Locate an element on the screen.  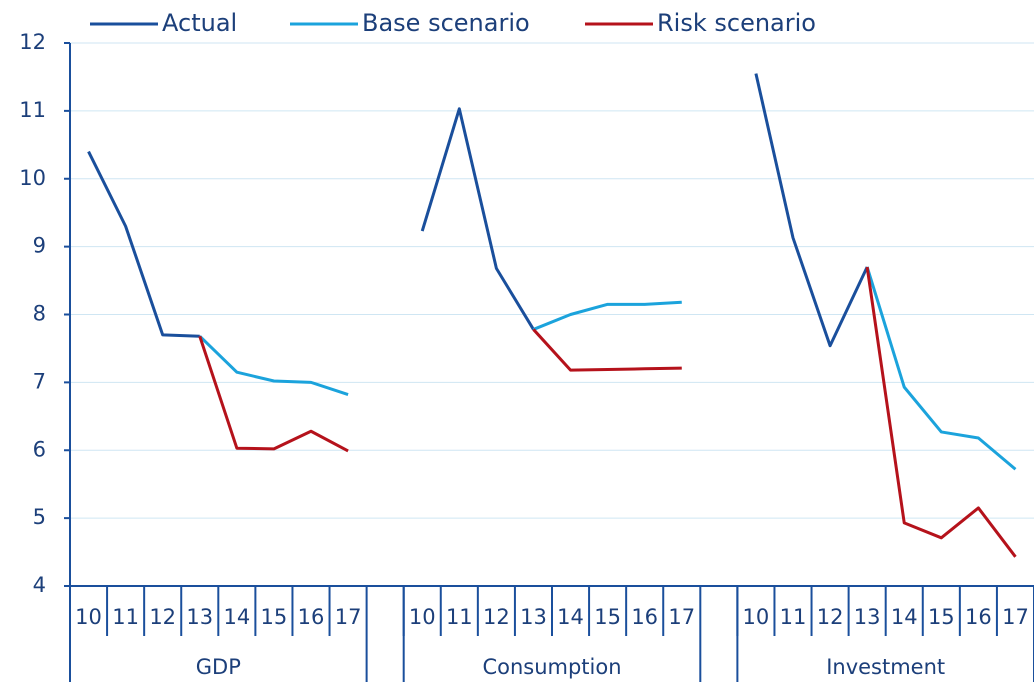
y-tick-label: 11 is located at coordinates (32, 110).